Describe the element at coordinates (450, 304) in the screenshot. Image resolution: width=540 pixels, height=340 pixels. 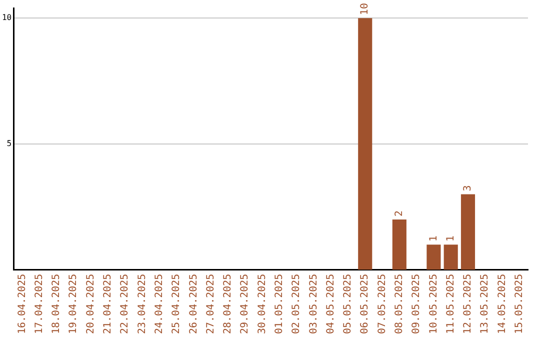
I see `x-tick-label: 11.05.2025` at that location.